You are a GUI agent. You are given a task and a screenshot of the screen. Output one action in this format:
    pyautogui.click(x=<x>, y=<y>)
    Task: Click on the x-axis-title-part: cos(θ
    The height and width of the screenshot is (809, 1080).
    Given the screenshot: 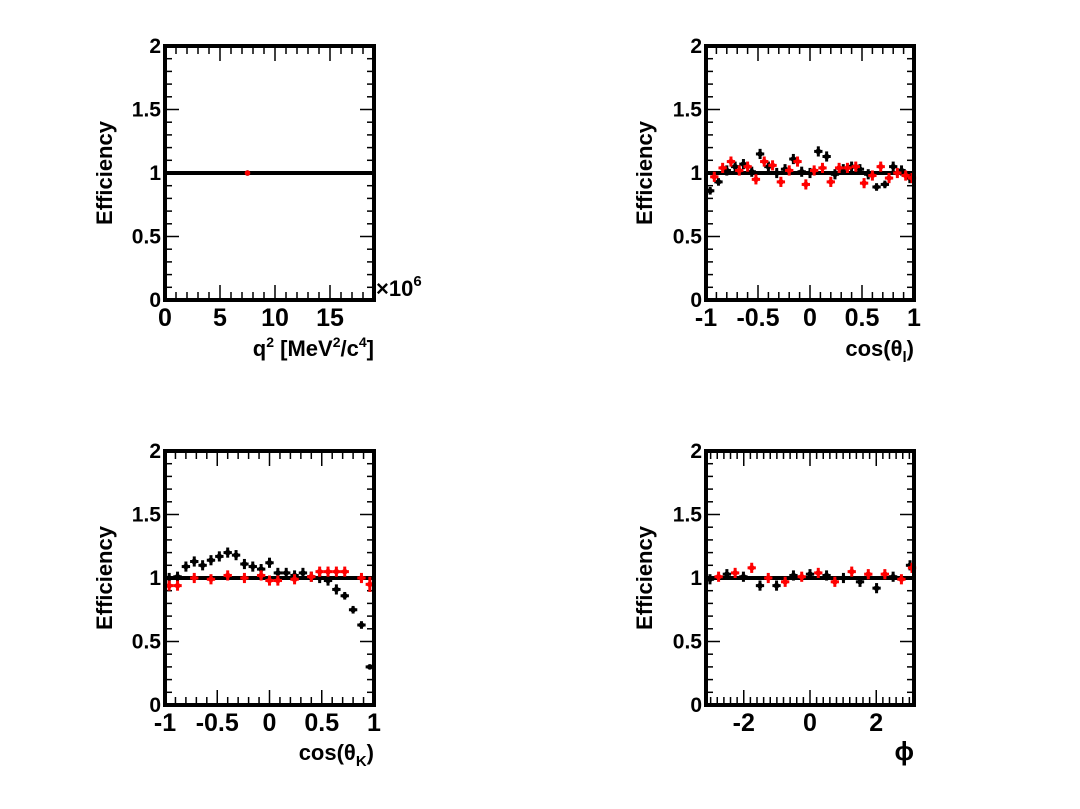 What is the action you would take?
    pyautogui.click(x=327, y=752)
    